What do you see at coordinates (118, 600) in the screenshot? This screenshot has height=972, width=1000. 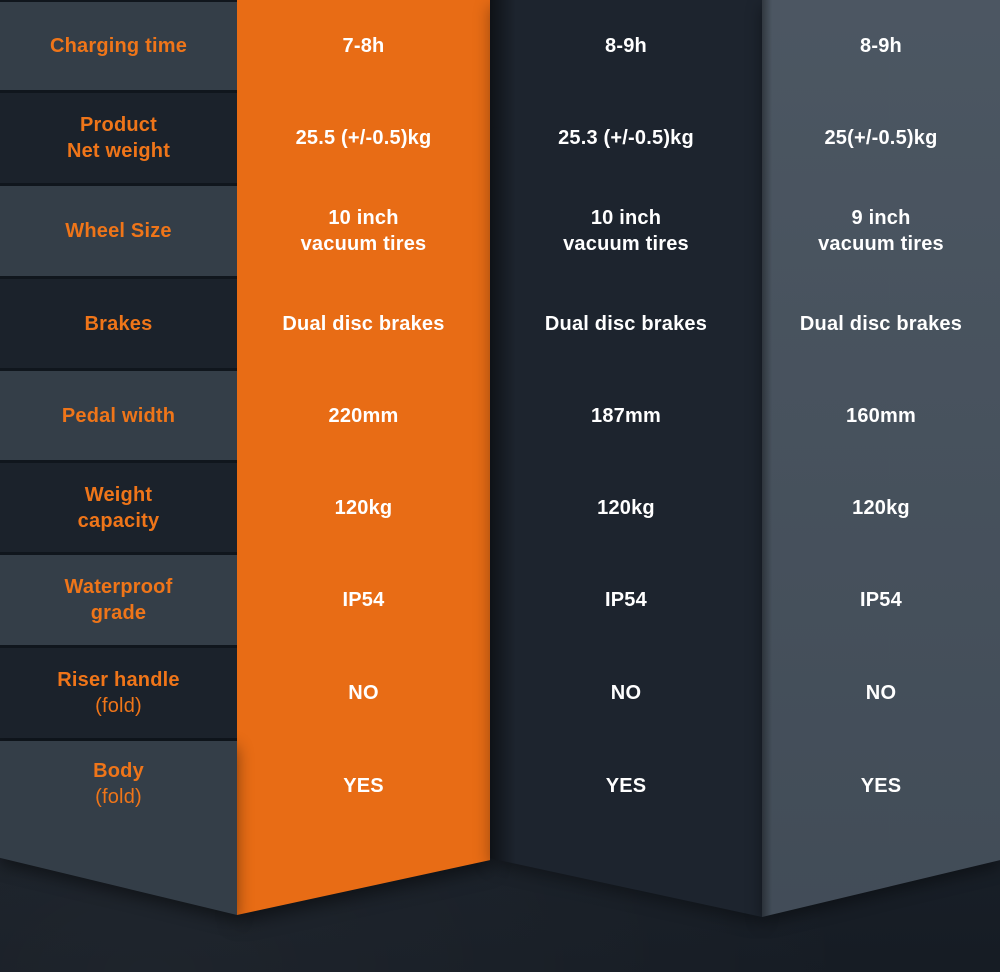 I see `row-label-waterproof-grade: Waterproof grade` at bounding box center [118, 600].